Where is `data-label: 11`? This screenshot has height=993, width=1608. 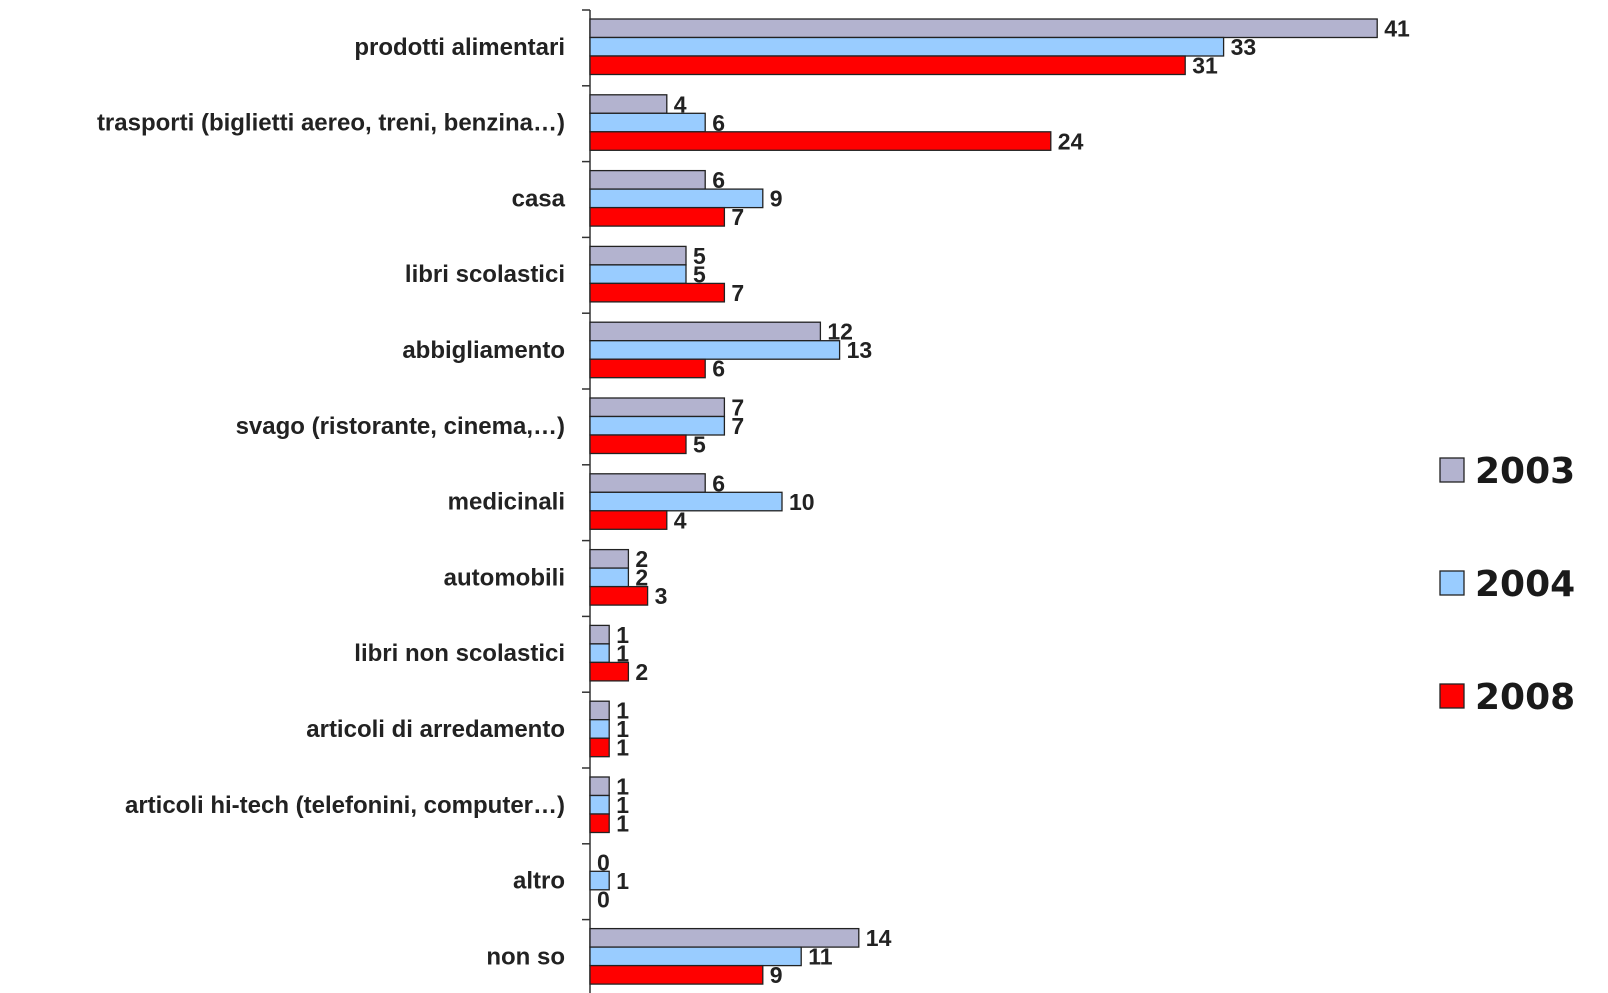 data-label: 11 is located at coordinates (820, 957).